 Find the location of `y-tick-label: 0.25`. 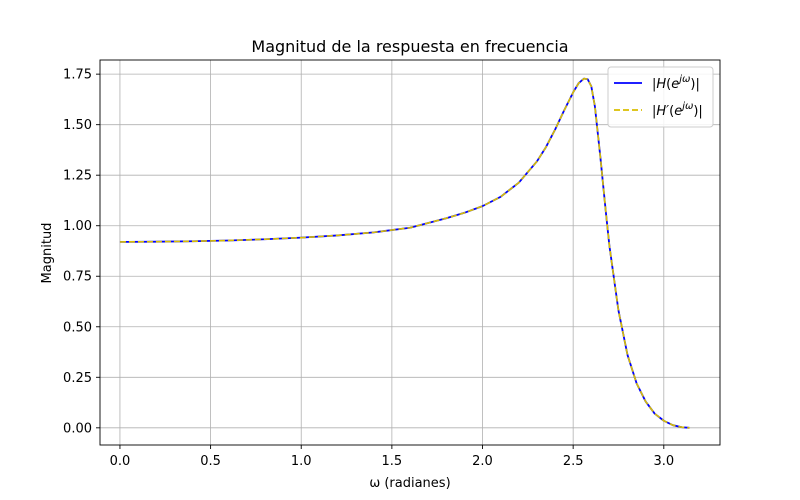

y-tick-label: 0.25 is located at coordinates (77, 378).